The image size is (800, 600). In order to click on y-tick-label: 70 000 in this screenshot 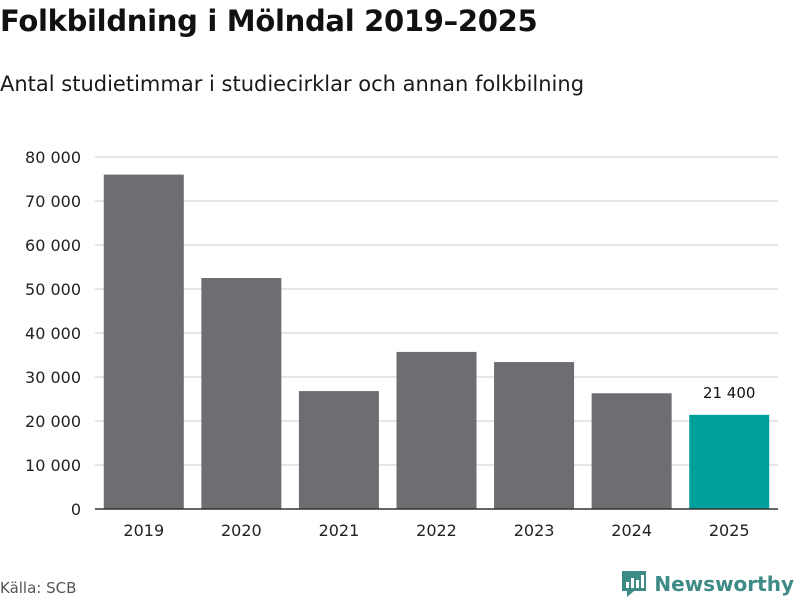, I will do `click(53, 201)`.